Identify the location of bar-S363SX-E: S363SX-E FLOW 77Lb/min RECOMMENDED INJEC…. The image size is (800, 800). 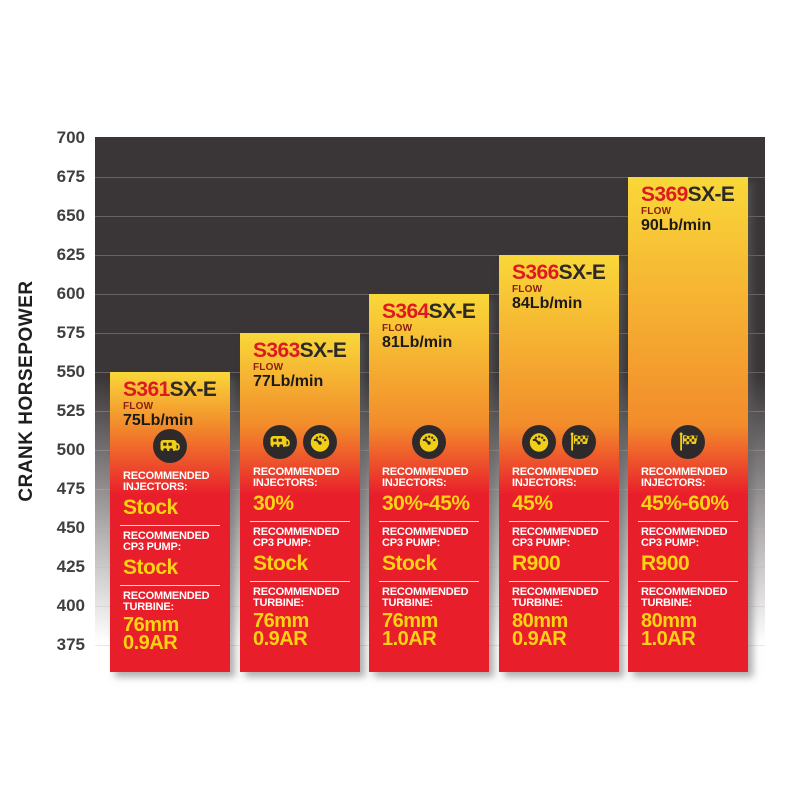
(300, 502).